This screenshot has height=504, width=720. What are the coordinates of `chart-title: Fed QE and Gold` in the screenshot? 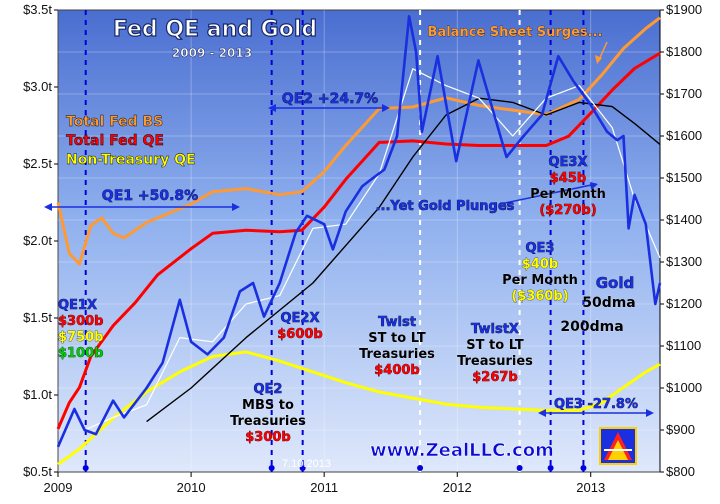 It's located at (215, 29).